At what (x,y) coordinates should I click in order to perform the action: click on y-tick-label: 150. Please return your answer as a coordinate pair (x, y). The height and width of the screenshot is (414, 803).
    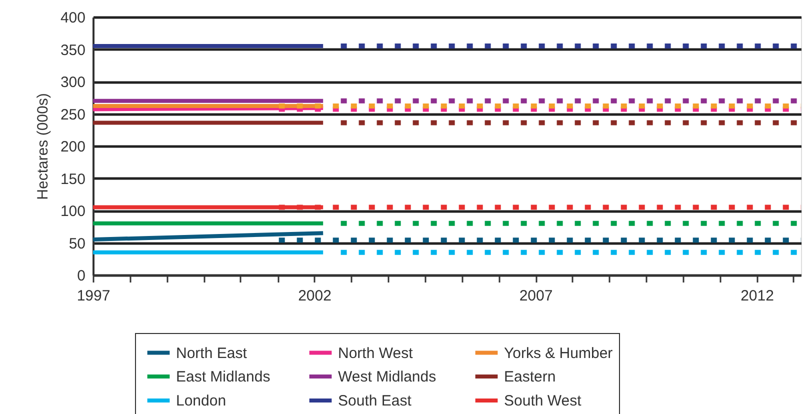
    Looking at the image, I should click on (73, 179).